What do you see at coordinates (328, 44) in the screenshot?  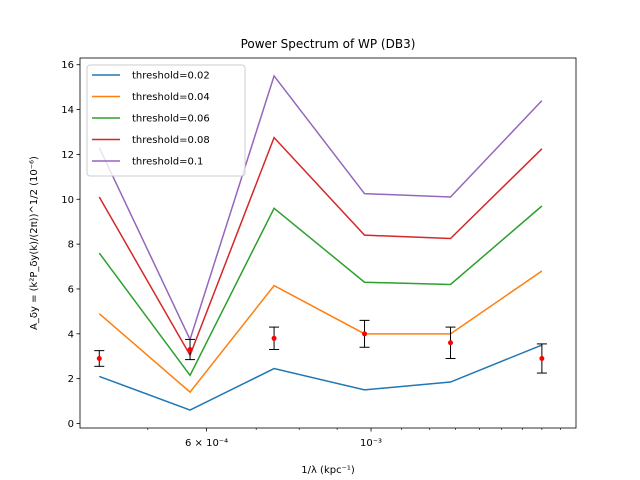 I see `chart-title: Power Spectrum of WP (DB3)` at bounding box center [328, 44].